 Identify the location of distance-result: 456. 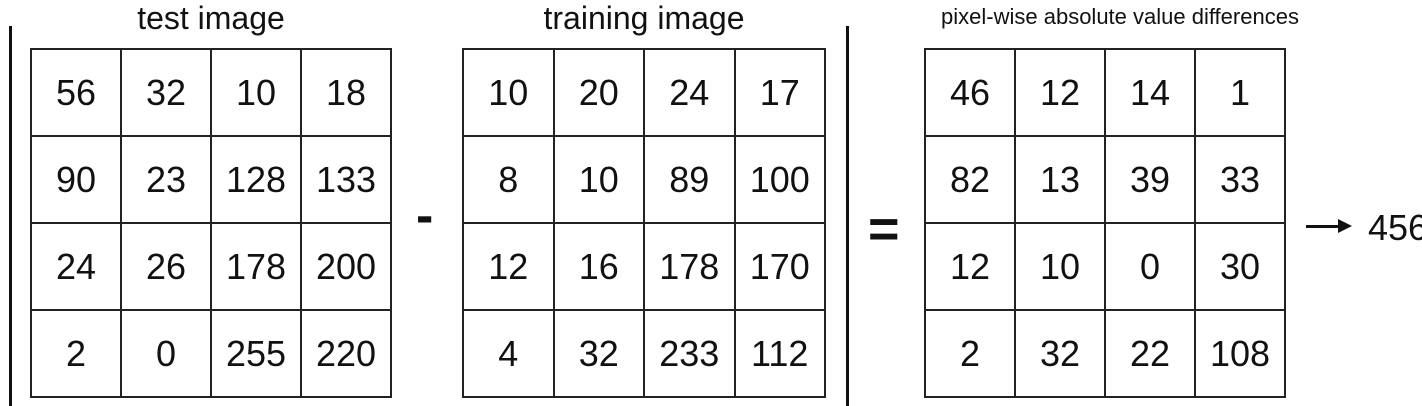
(1395, 227).